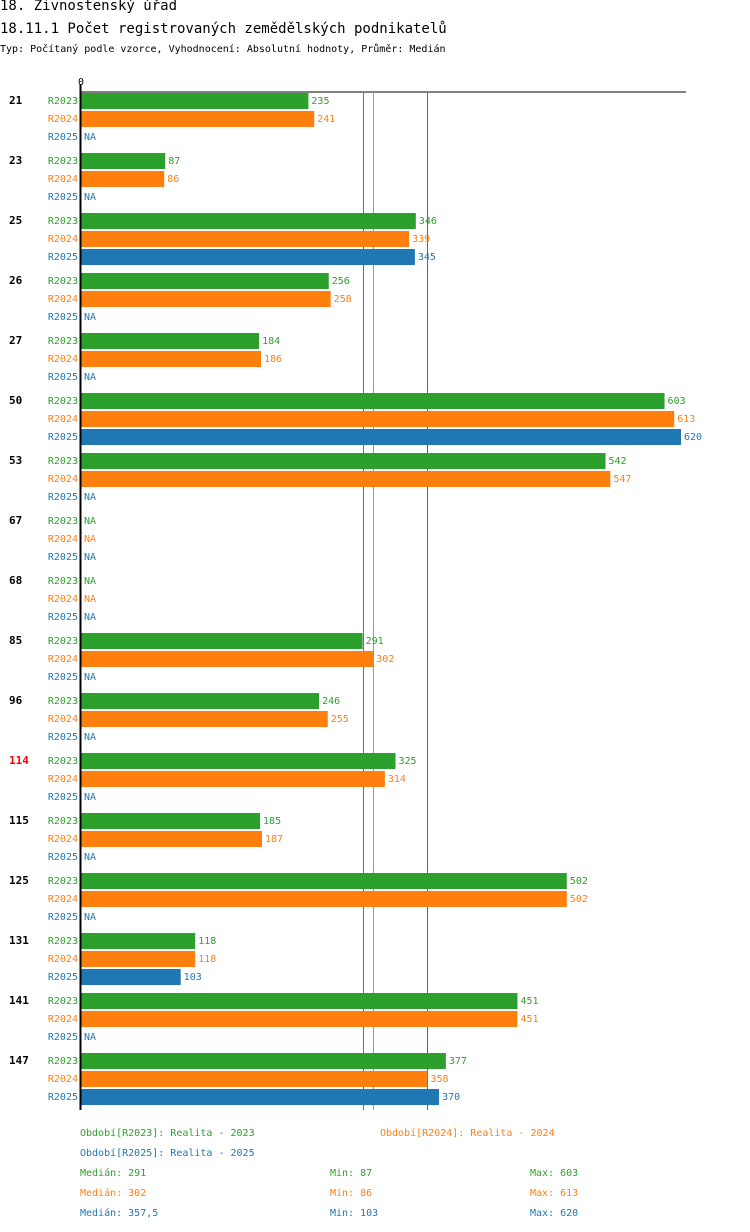 The image size is (750, 1232). Describe the element at coordinates (15, 460) in the screenshot. I see `category-label: 53` at that location.